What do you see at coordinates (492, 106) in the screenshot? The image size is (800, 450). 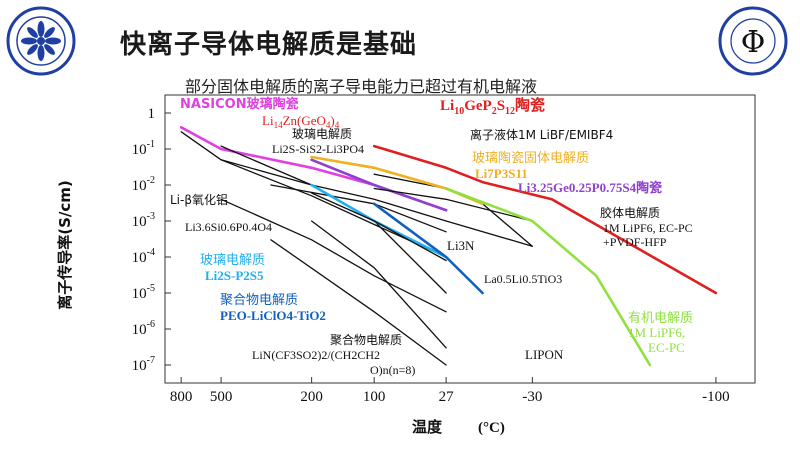 I see `label-lgps: Li10GeP2S12陶瓷` at bounding box center [492, 106].